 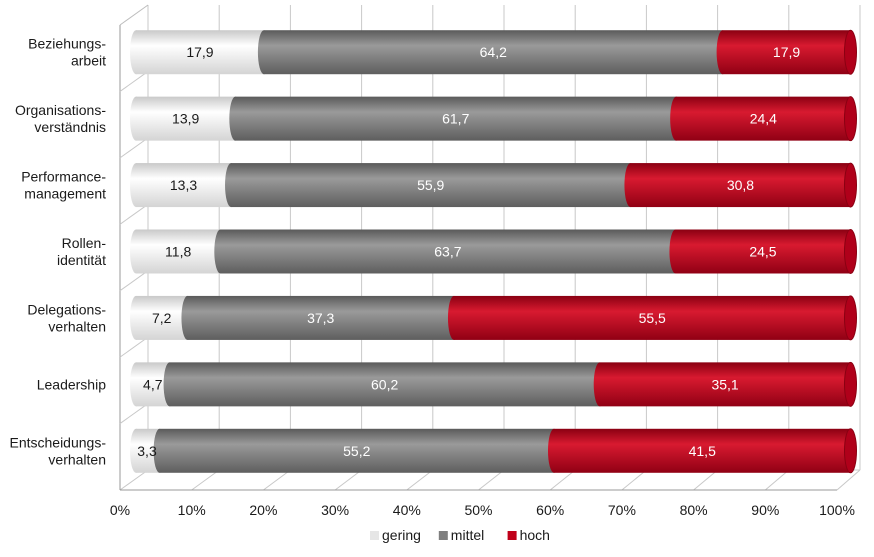 I want to click on data-label: 60,2, so click(x=384, y=384).